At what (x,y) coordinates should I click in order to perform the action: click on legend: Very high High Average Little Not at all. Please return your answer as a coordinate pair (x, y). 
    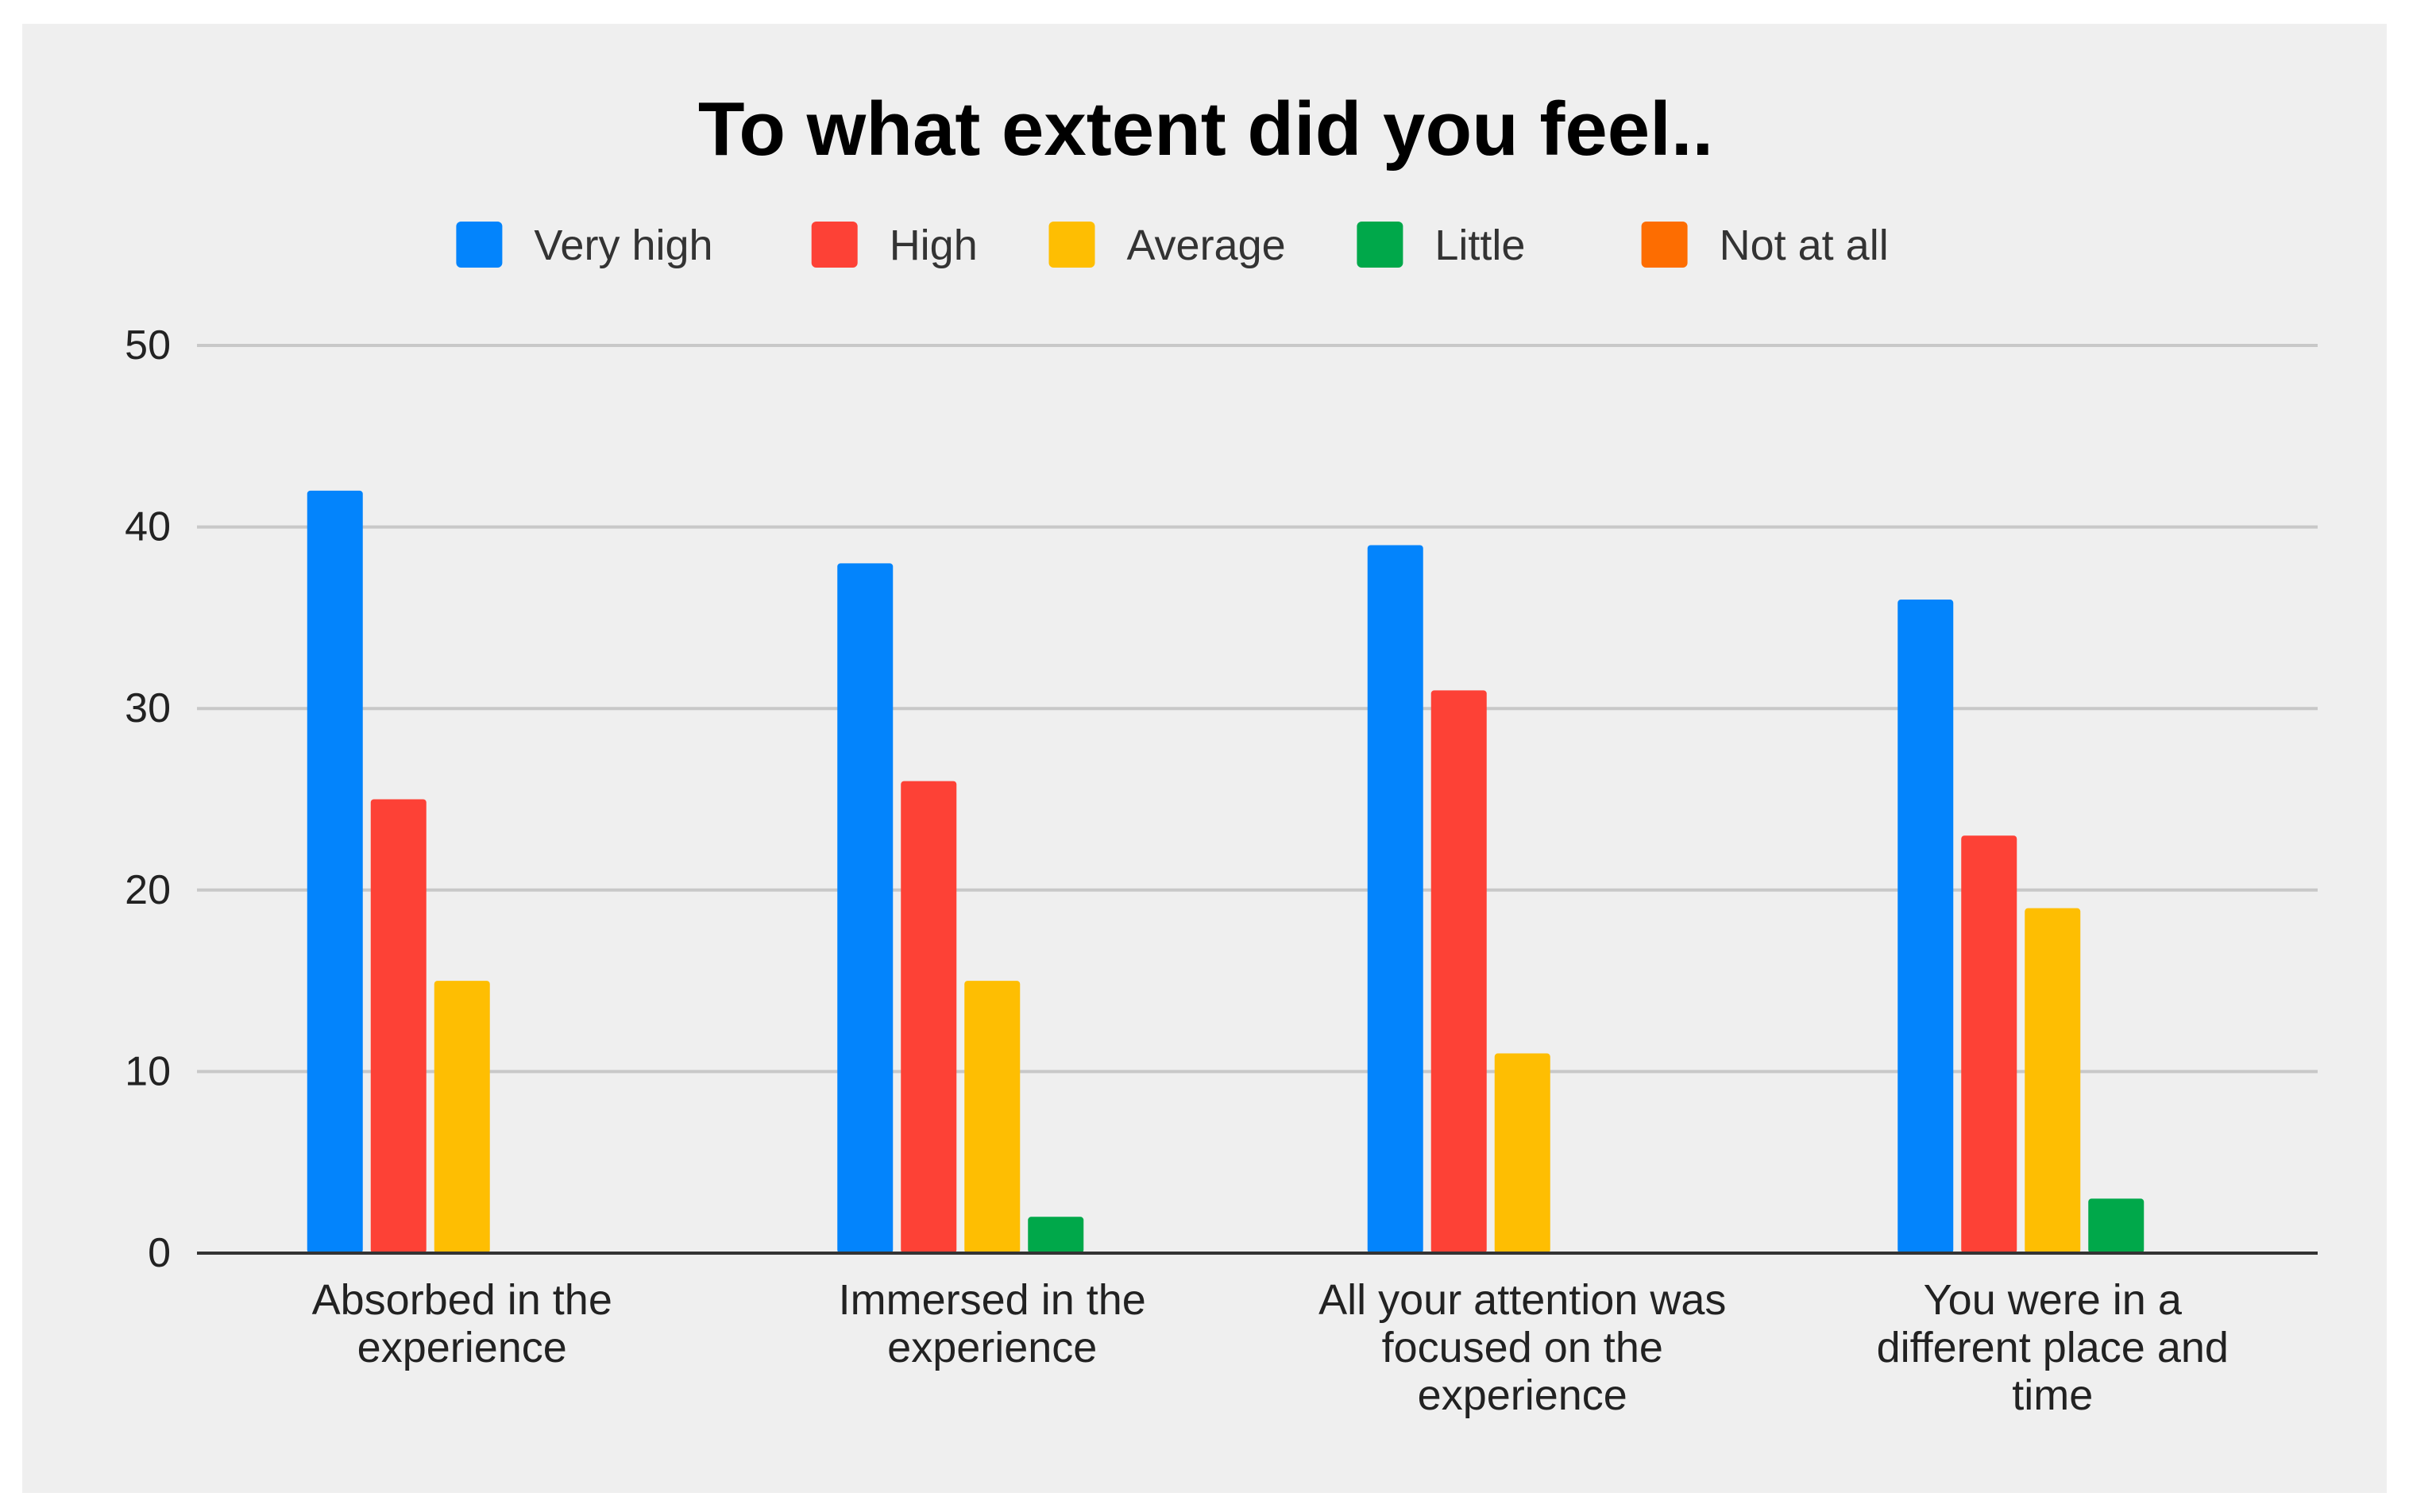
    Looking at the image, I should click on (1172, 245).